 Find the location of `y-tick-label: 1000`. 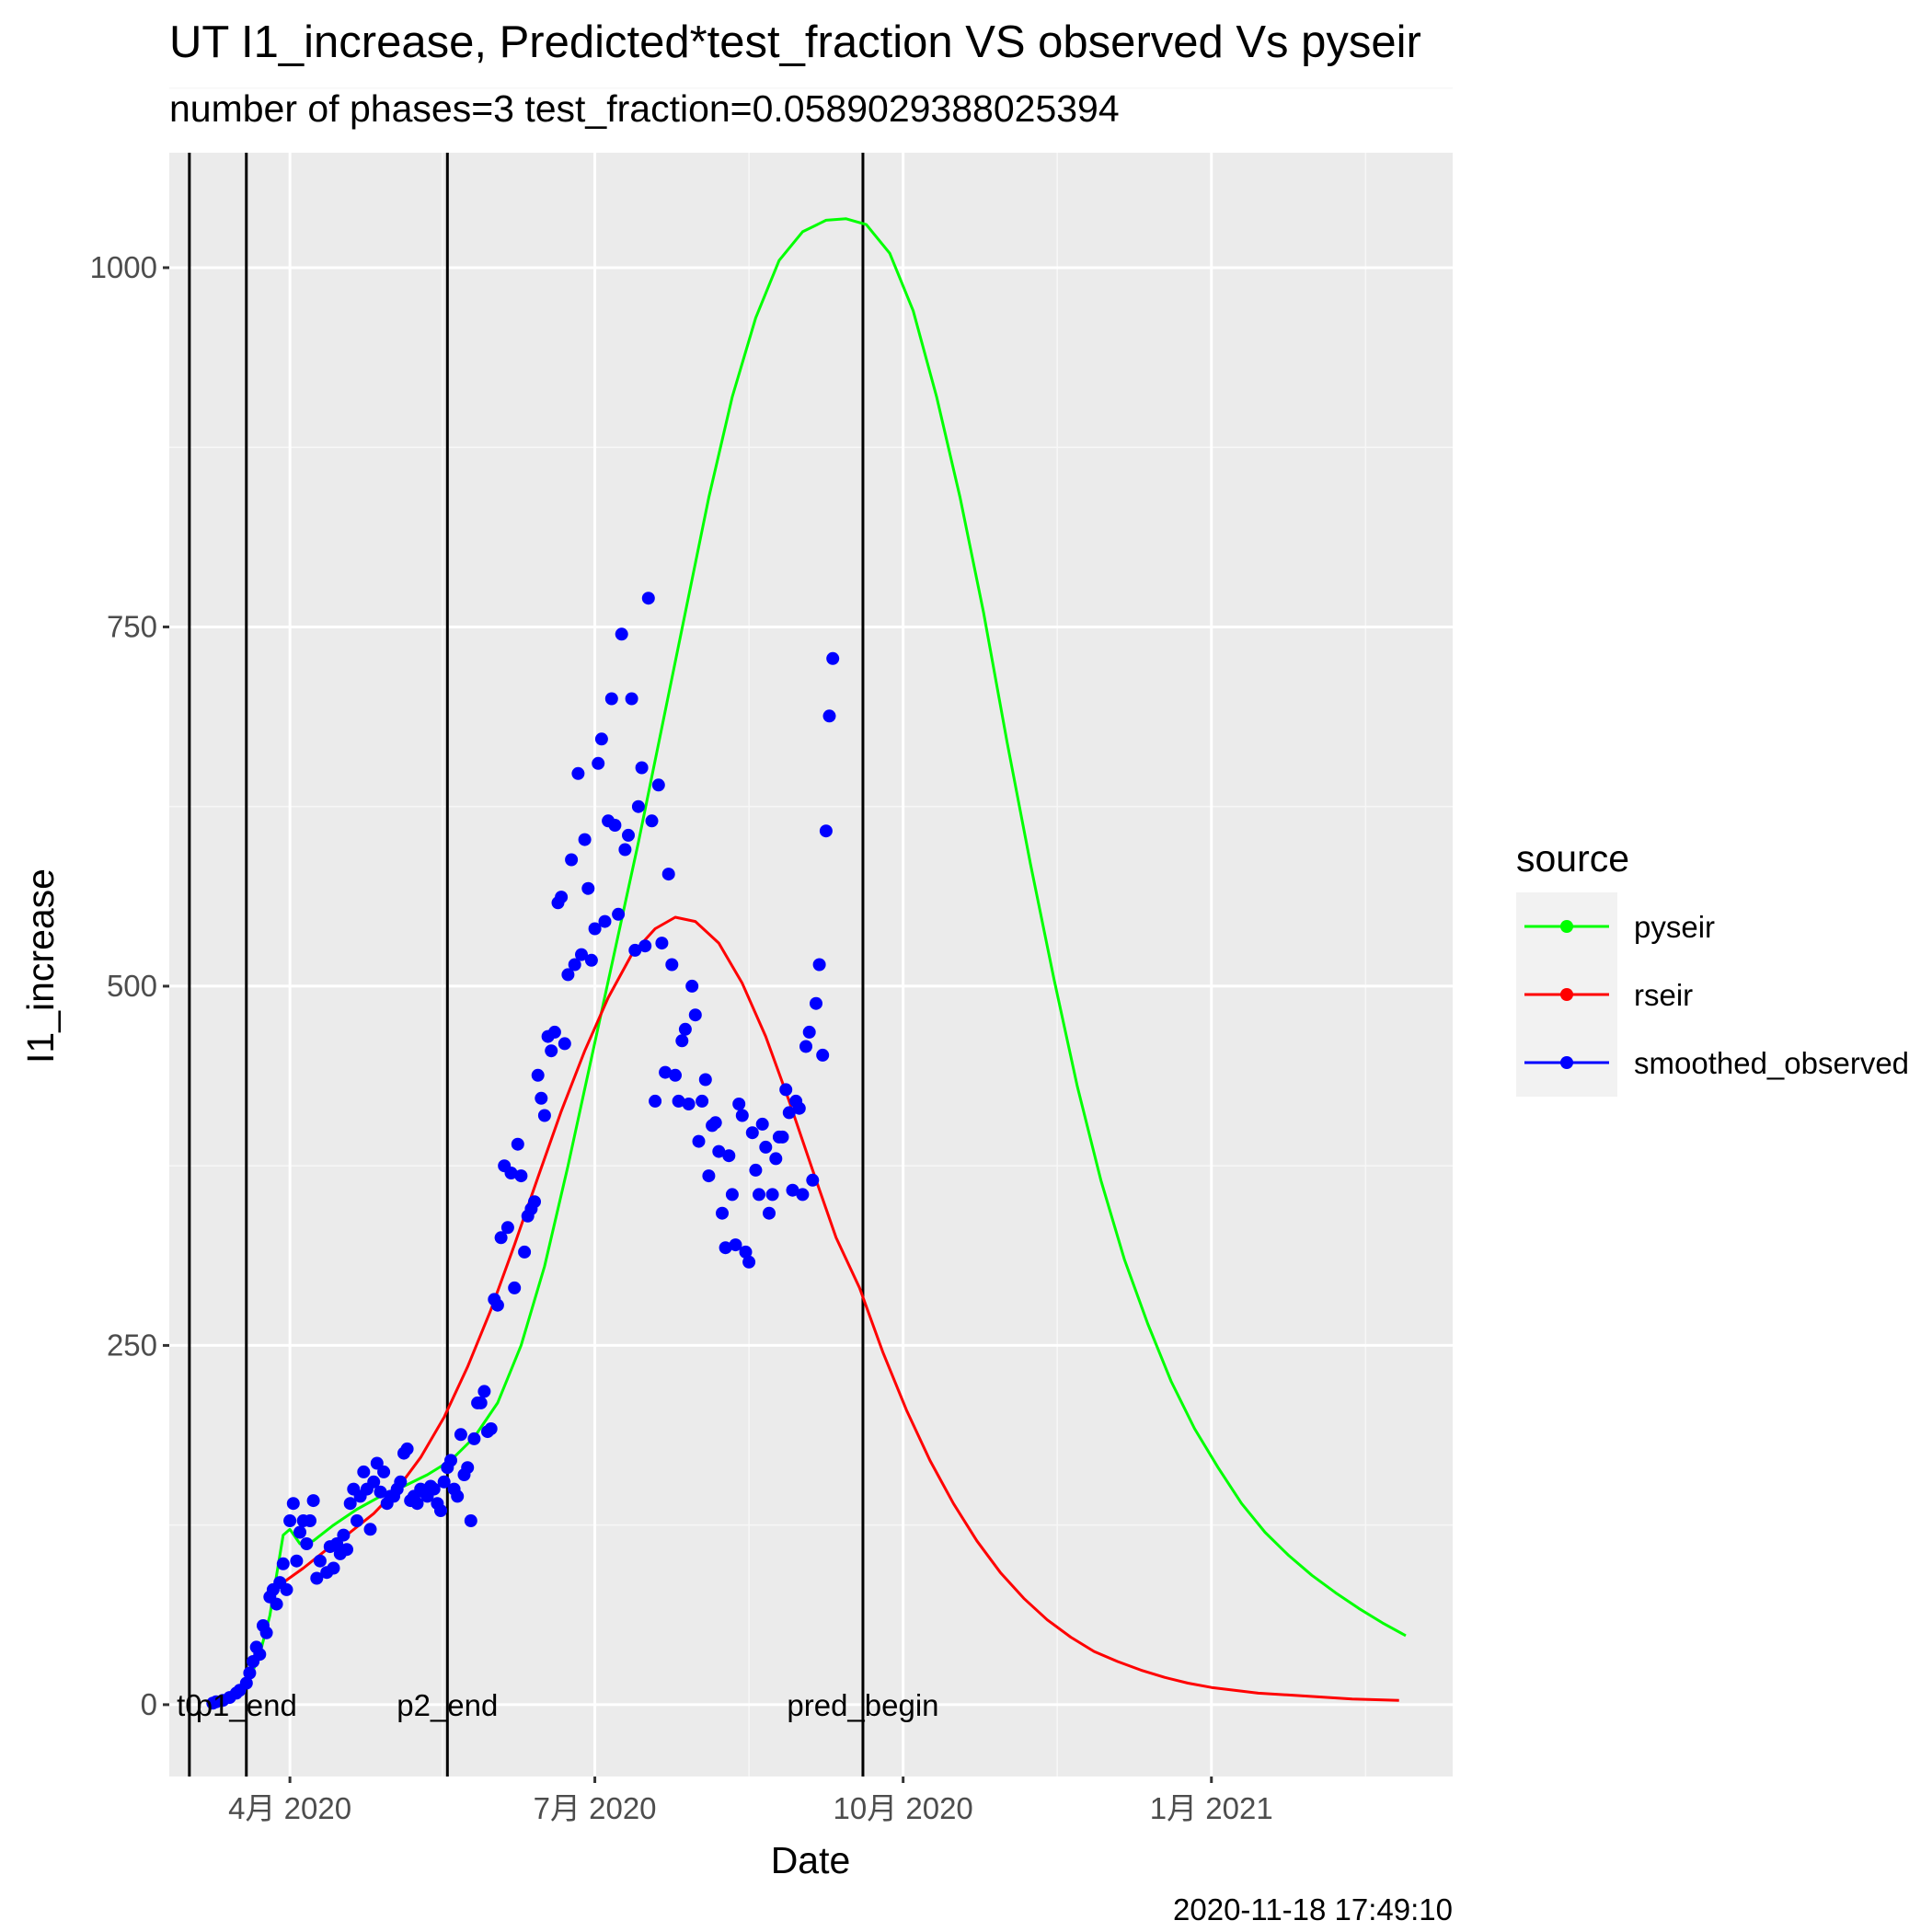

y-tick-label: 1000 is located at coordinates (123, 267).